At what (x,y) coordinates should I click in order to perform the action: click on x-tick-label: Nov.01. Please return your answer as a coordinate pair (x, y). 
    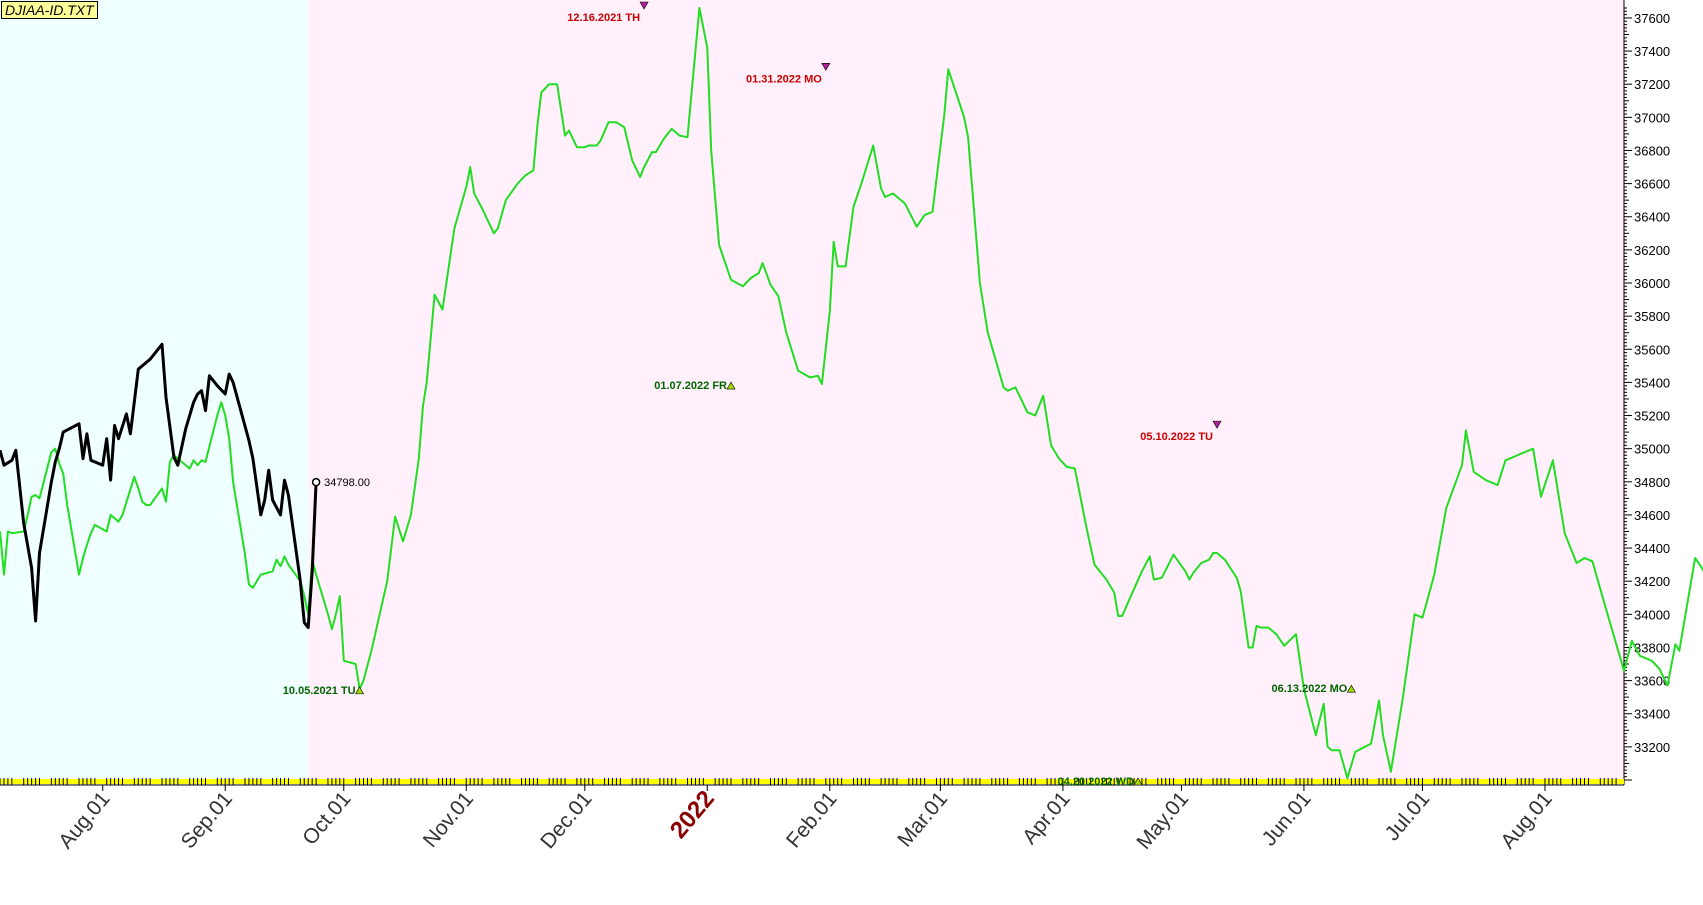
    Looking at the image, I should click on (448, 819).